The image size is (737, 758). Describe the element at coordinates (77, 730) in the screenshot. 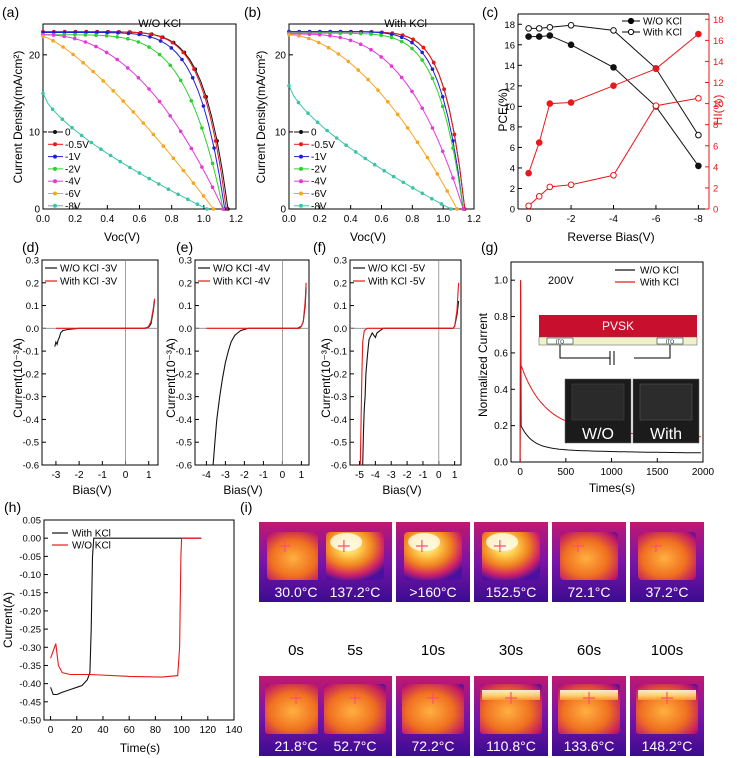

I see `h-xtick-label: 20` at that location.